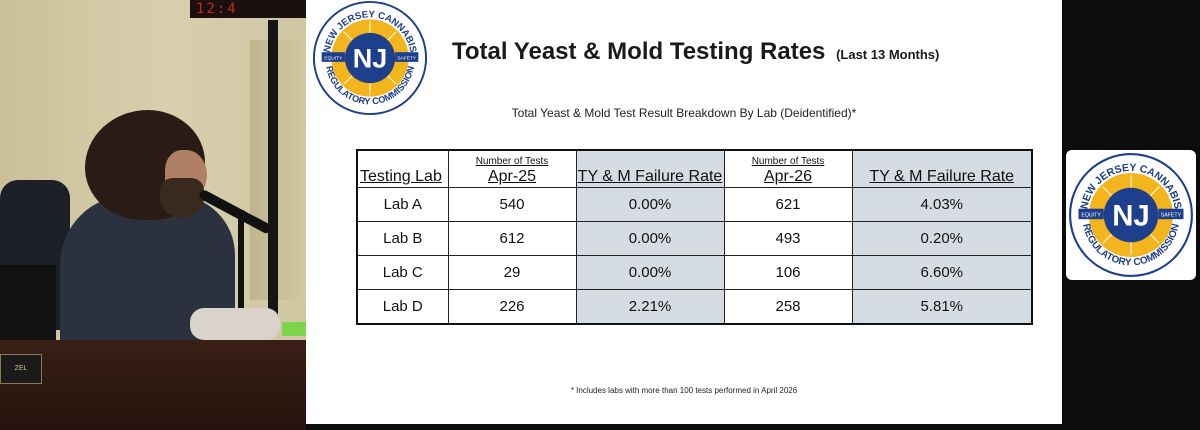 The height and width of the screenshot is (430, 1200). I want to click on header-tests-apr25: Number of Tests Apr-25, so click(512, 168).